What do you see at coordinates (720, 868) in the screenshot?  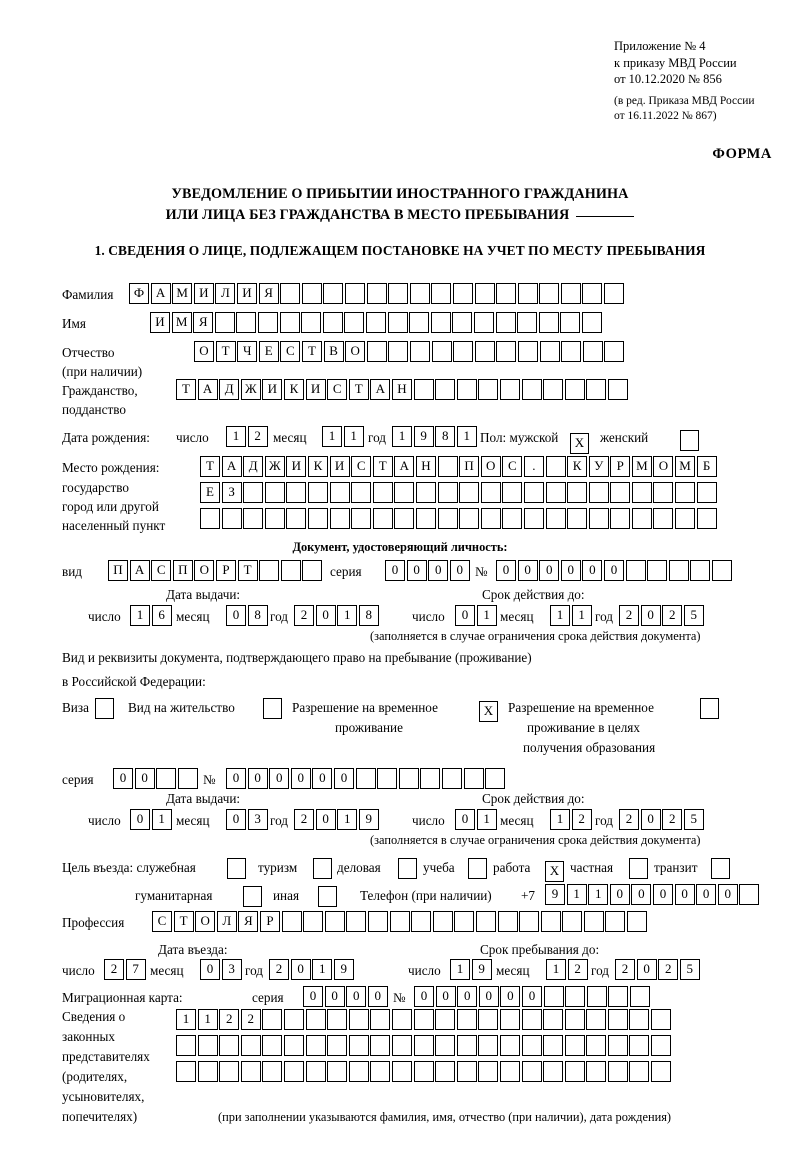 I see `purpose-transit-checkbox` at bounding box center [720, 868].